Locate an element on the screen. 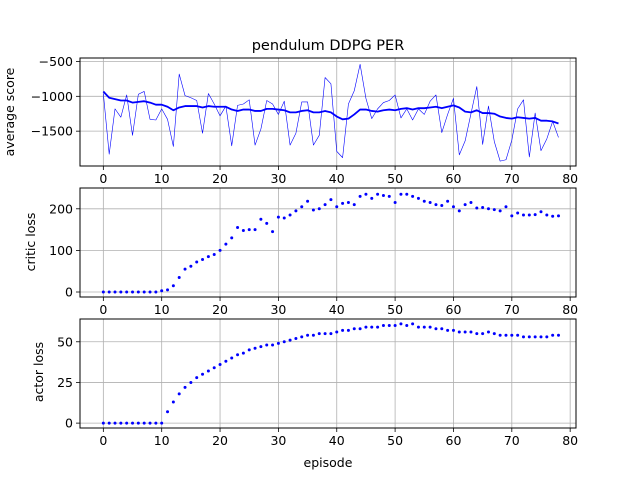 This screenshot has height=480, width=640. actor-x-tick-label: 20 is located at coordinates (220, 440).